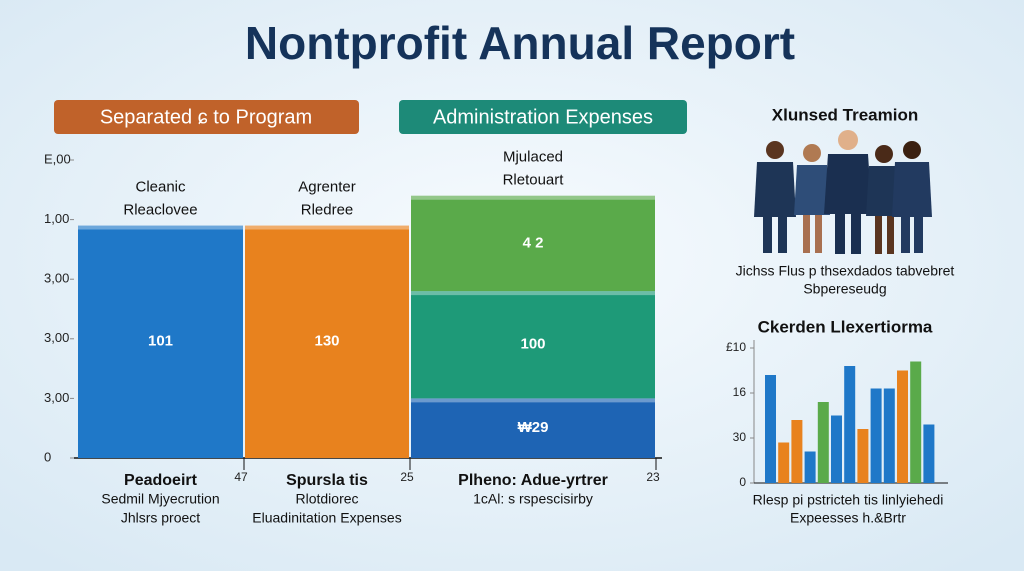 Image resolution: width=1024 pixels, height=571 pixels. What do you see at coordinates (160, 518) in the screenshot?
I see `column-note: Jhlsrs proect` at bounding box center [160, 518].